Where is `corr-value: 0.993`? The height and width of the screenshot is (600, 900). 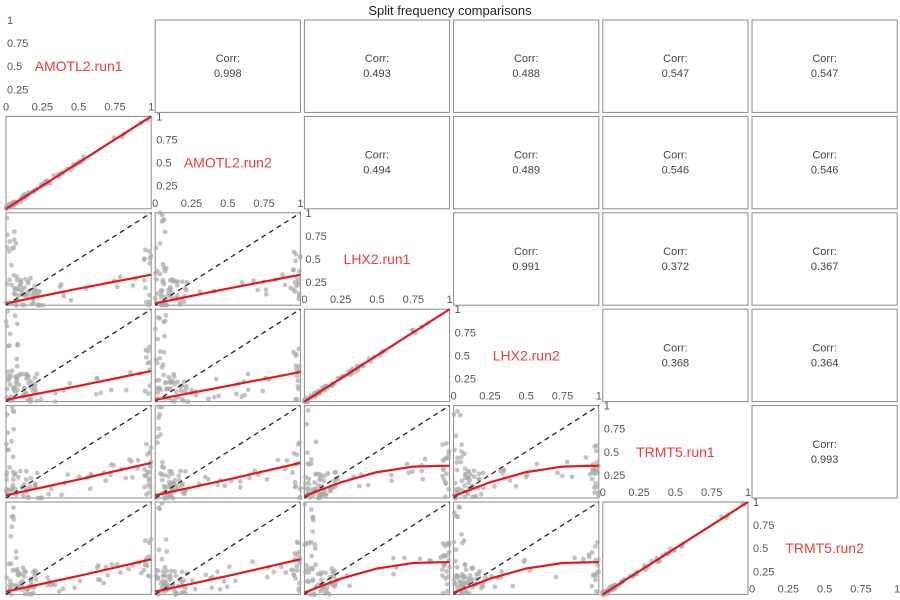
corr-value: 0.993 is located at coordinates (825, 460).